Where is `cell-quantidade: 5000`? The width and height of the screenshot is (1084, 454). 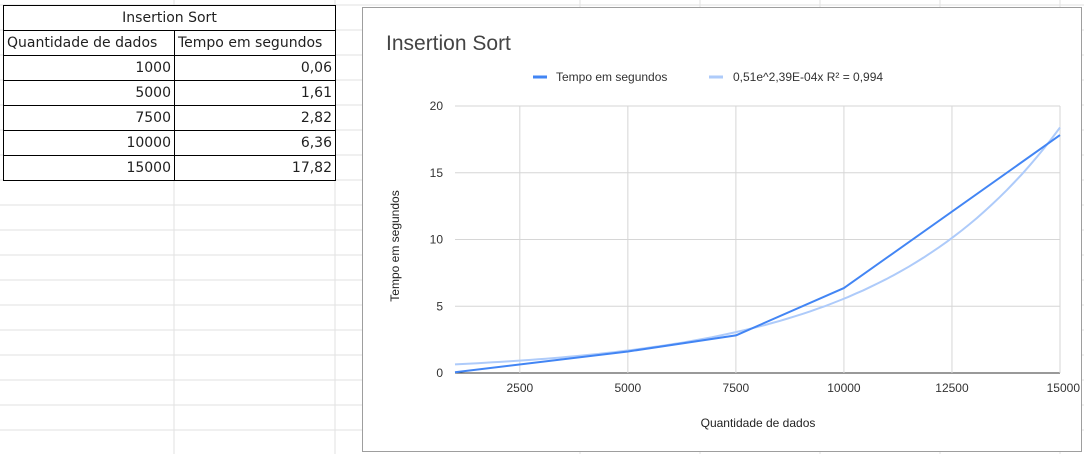
cell-quantidade: 5000 is located at coordinates (89, 93).